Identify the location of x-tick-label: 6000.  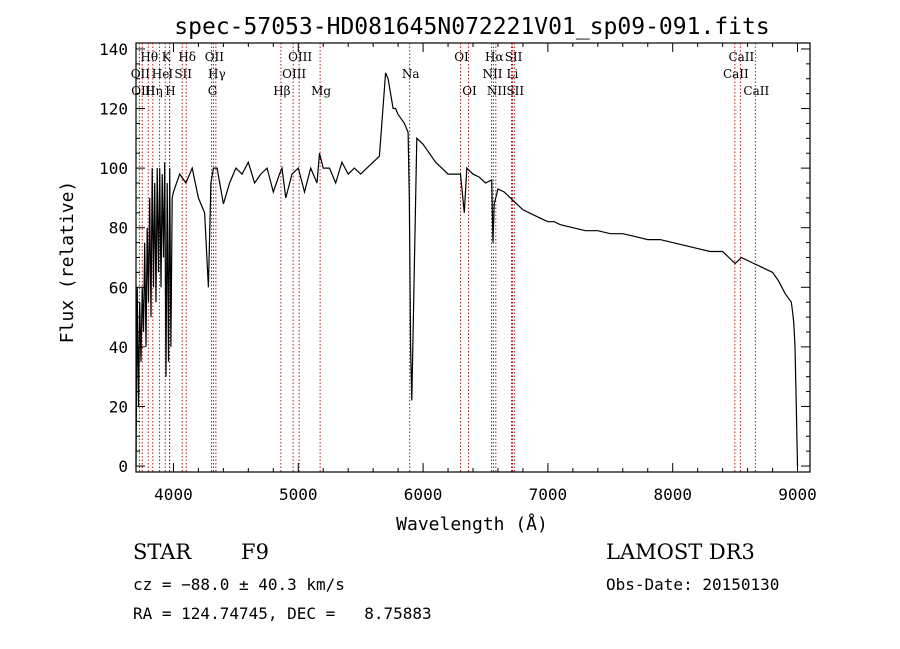
(423, 494).